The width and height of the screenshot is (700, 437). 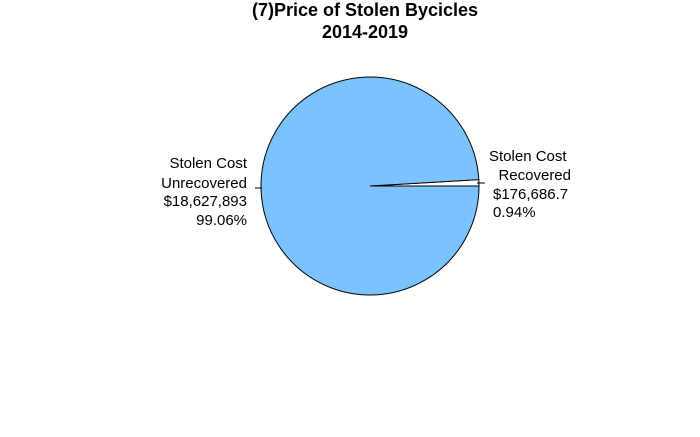 I want to click on slice-label-recovered-line-2: Recovered, so click(x=534, y=175).